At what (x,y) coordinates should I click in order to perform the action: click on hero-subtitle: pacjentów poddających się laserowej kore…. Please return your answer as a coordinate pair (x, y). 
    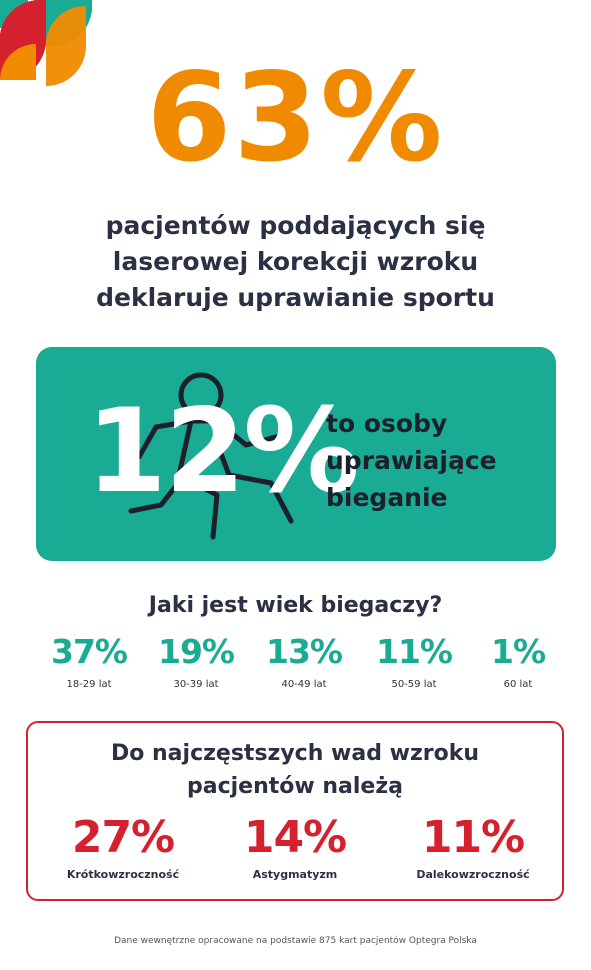
    Looking at the image, I should click on (295, 262).